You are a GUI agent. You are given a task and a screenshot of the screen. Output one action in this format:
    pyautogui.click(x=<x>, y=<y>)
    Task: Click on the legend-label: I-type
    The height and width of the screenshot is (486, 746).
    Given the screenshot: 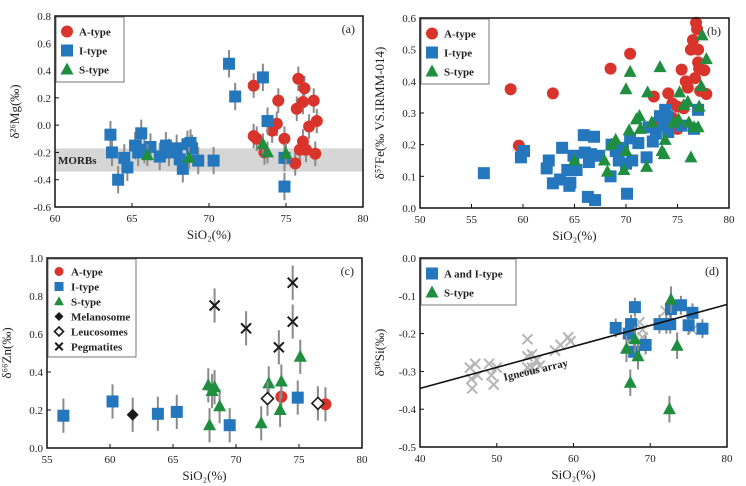 What is the action you would take?
    pyautogui.click(x=85, y=288)
    